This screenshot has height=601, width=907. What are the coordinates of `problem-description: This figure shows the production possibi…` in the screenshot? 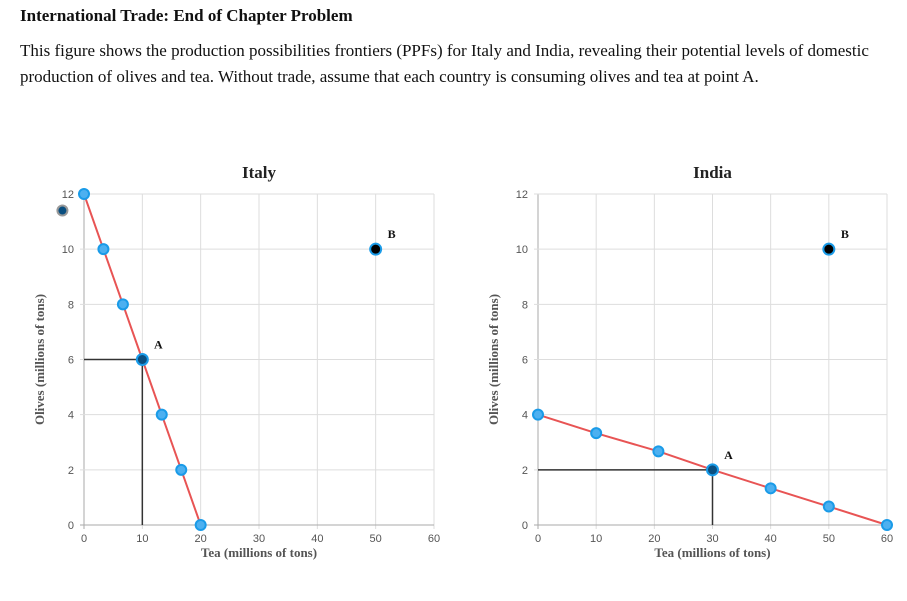 It's located at (444, 63).